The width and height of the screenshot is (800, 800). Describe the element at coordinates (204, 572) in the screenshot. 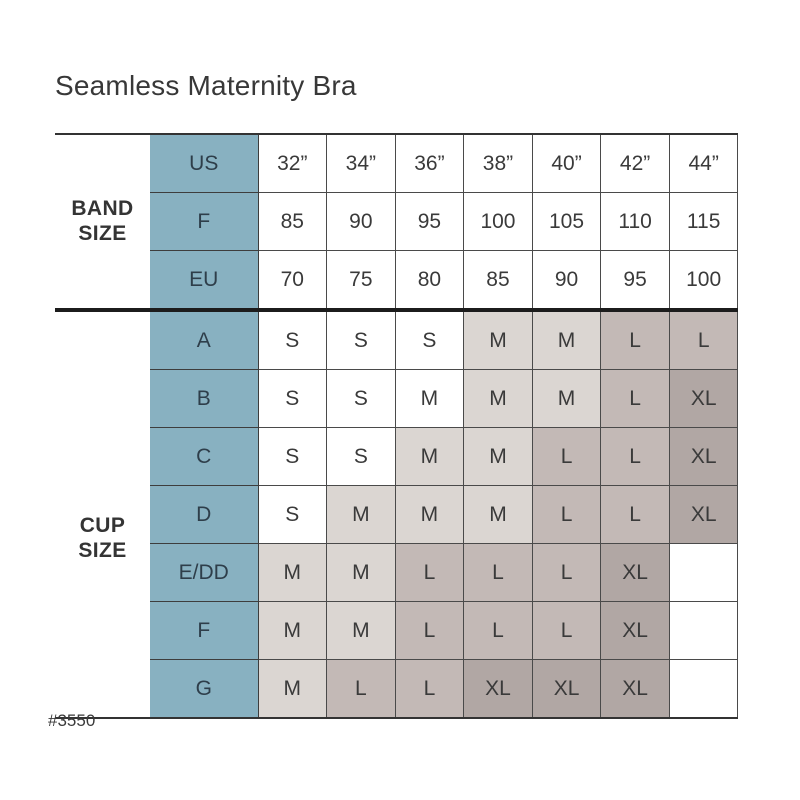

I see `cup-header-cell: E/DD` at that location.